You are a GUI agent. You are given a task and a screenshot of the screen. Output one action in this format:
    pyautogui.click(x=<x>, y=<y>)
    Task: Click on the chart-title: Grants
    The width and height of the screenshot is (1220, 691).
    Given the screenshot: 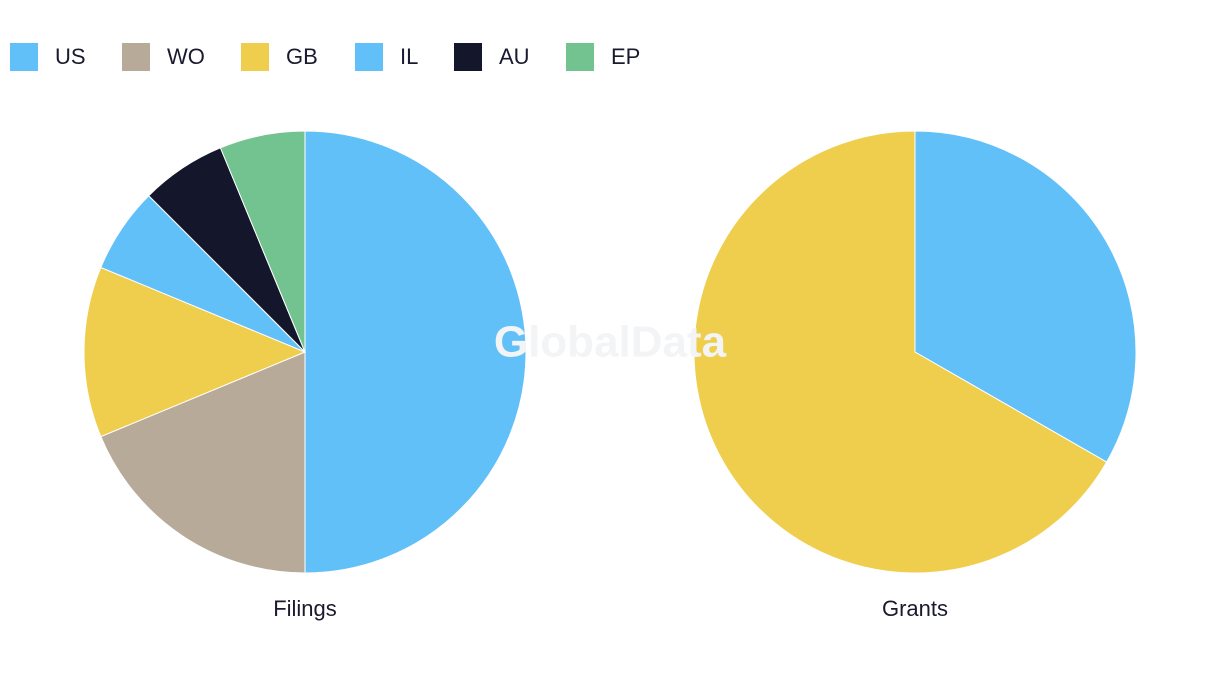 What is the action you would take?
    pyautogui.click(x=915, y=608)
    